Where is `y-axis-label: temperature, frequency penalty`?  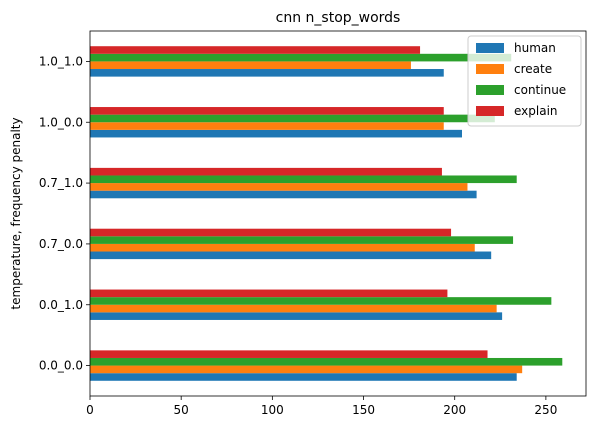 y-axis-label: temperature, frequency penalty is located at coordinates (16, 213).